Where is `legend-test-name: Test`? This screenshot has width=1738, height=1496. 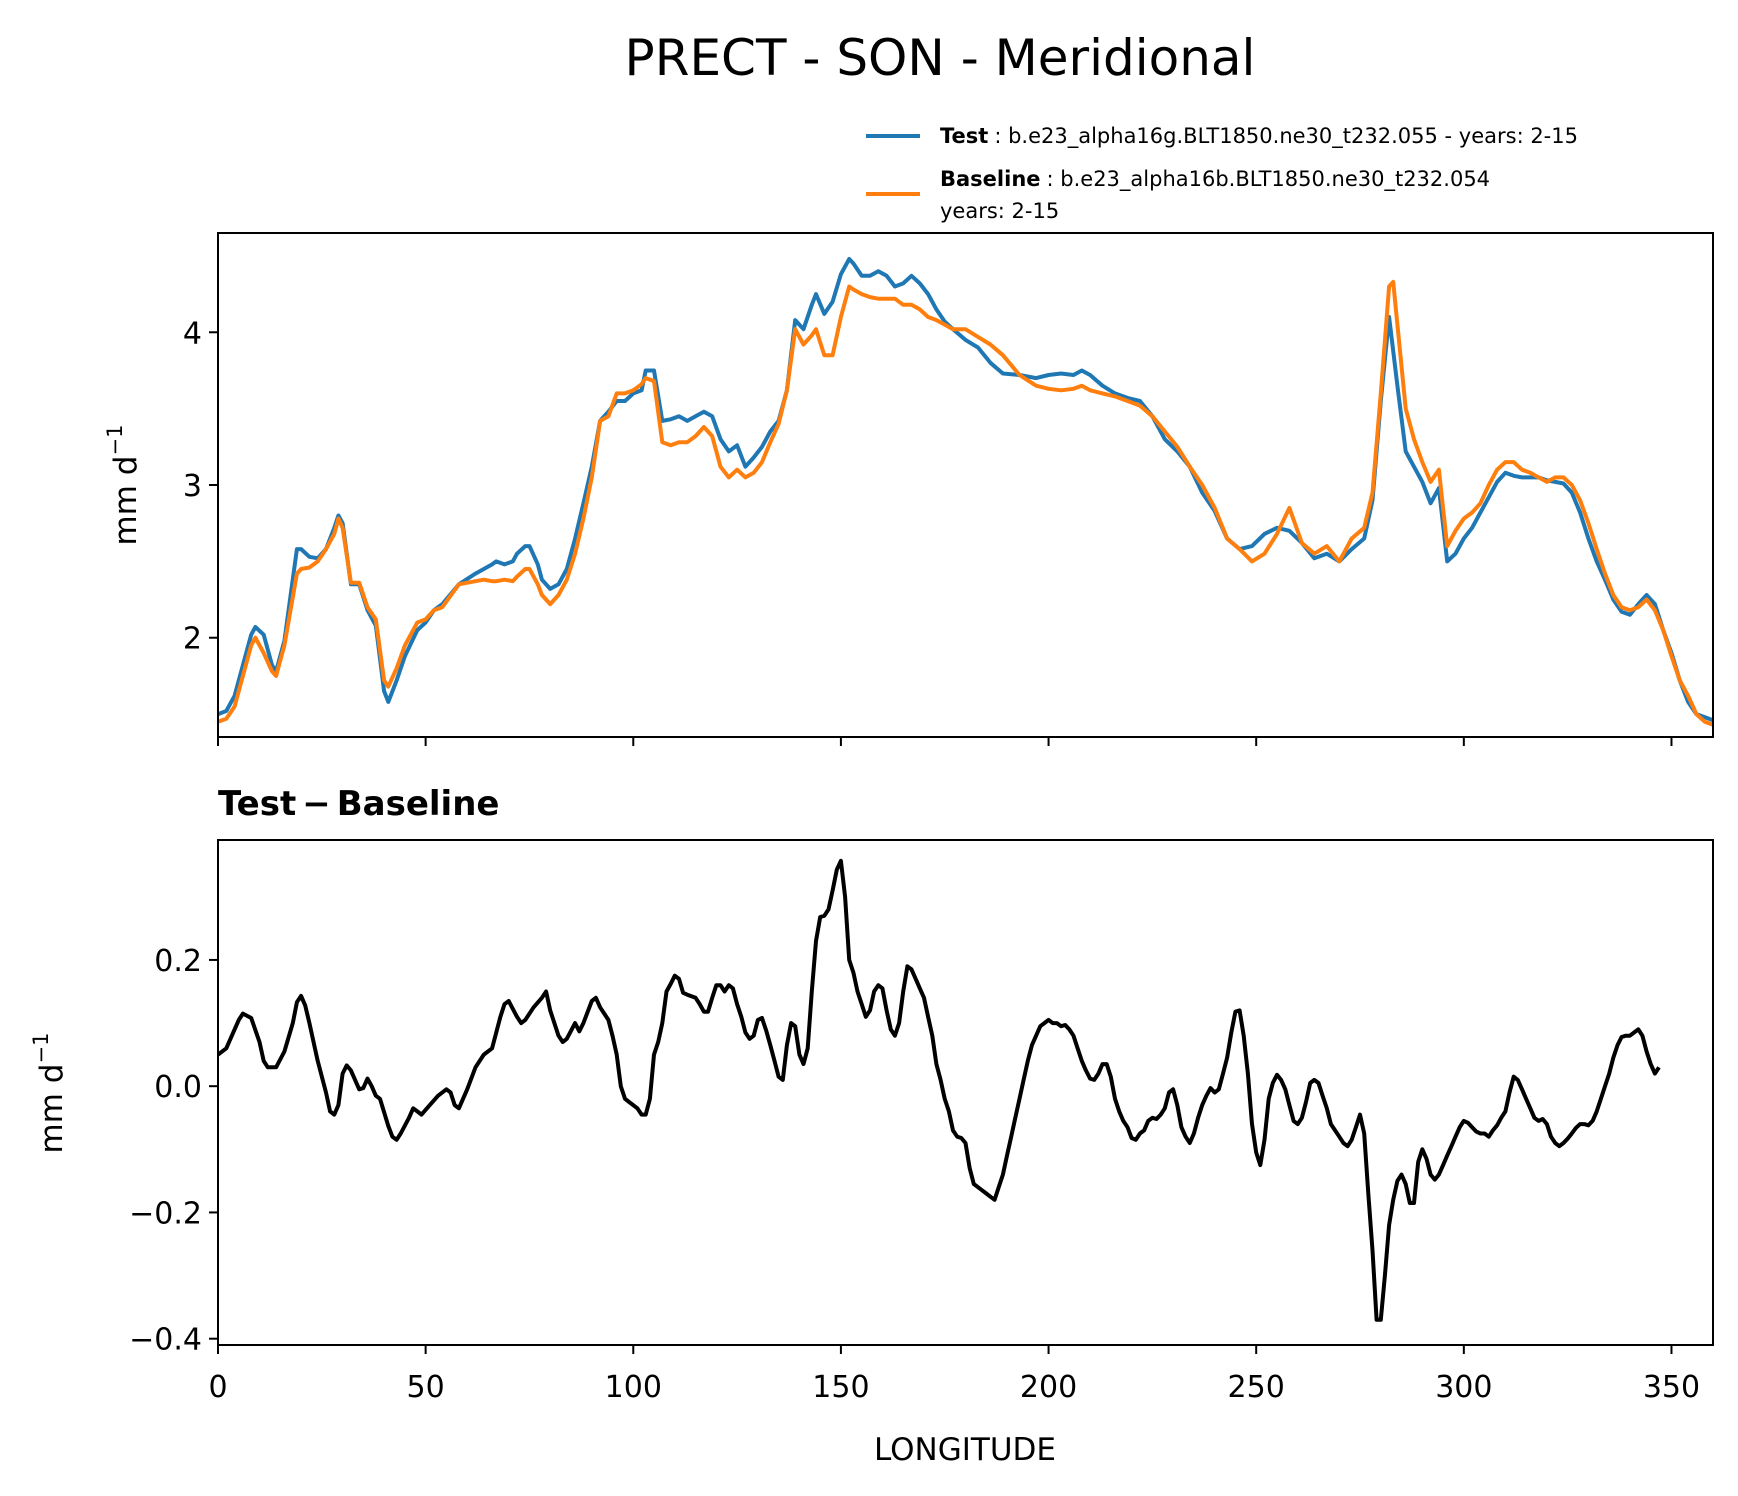 legend-test-name: Test is located at coordinates (964, 136).